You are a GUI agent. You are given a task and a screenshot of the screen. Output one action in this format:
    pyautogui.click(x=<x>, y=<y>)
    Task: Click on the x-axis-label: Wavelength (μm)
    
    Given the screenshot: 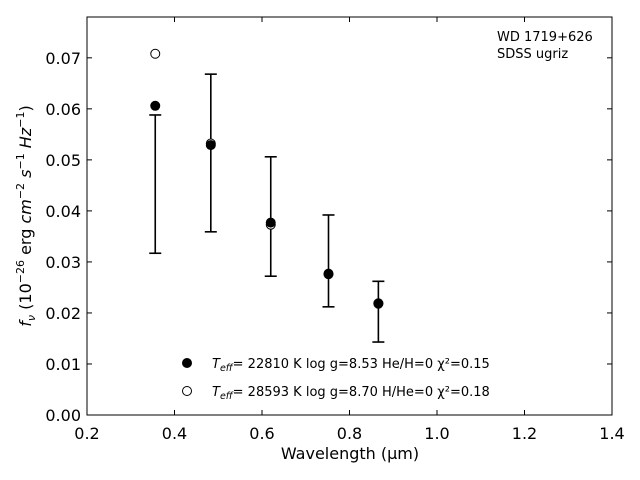 What is the action you would take?
    pyautogui.click(x=350, y=453)
    